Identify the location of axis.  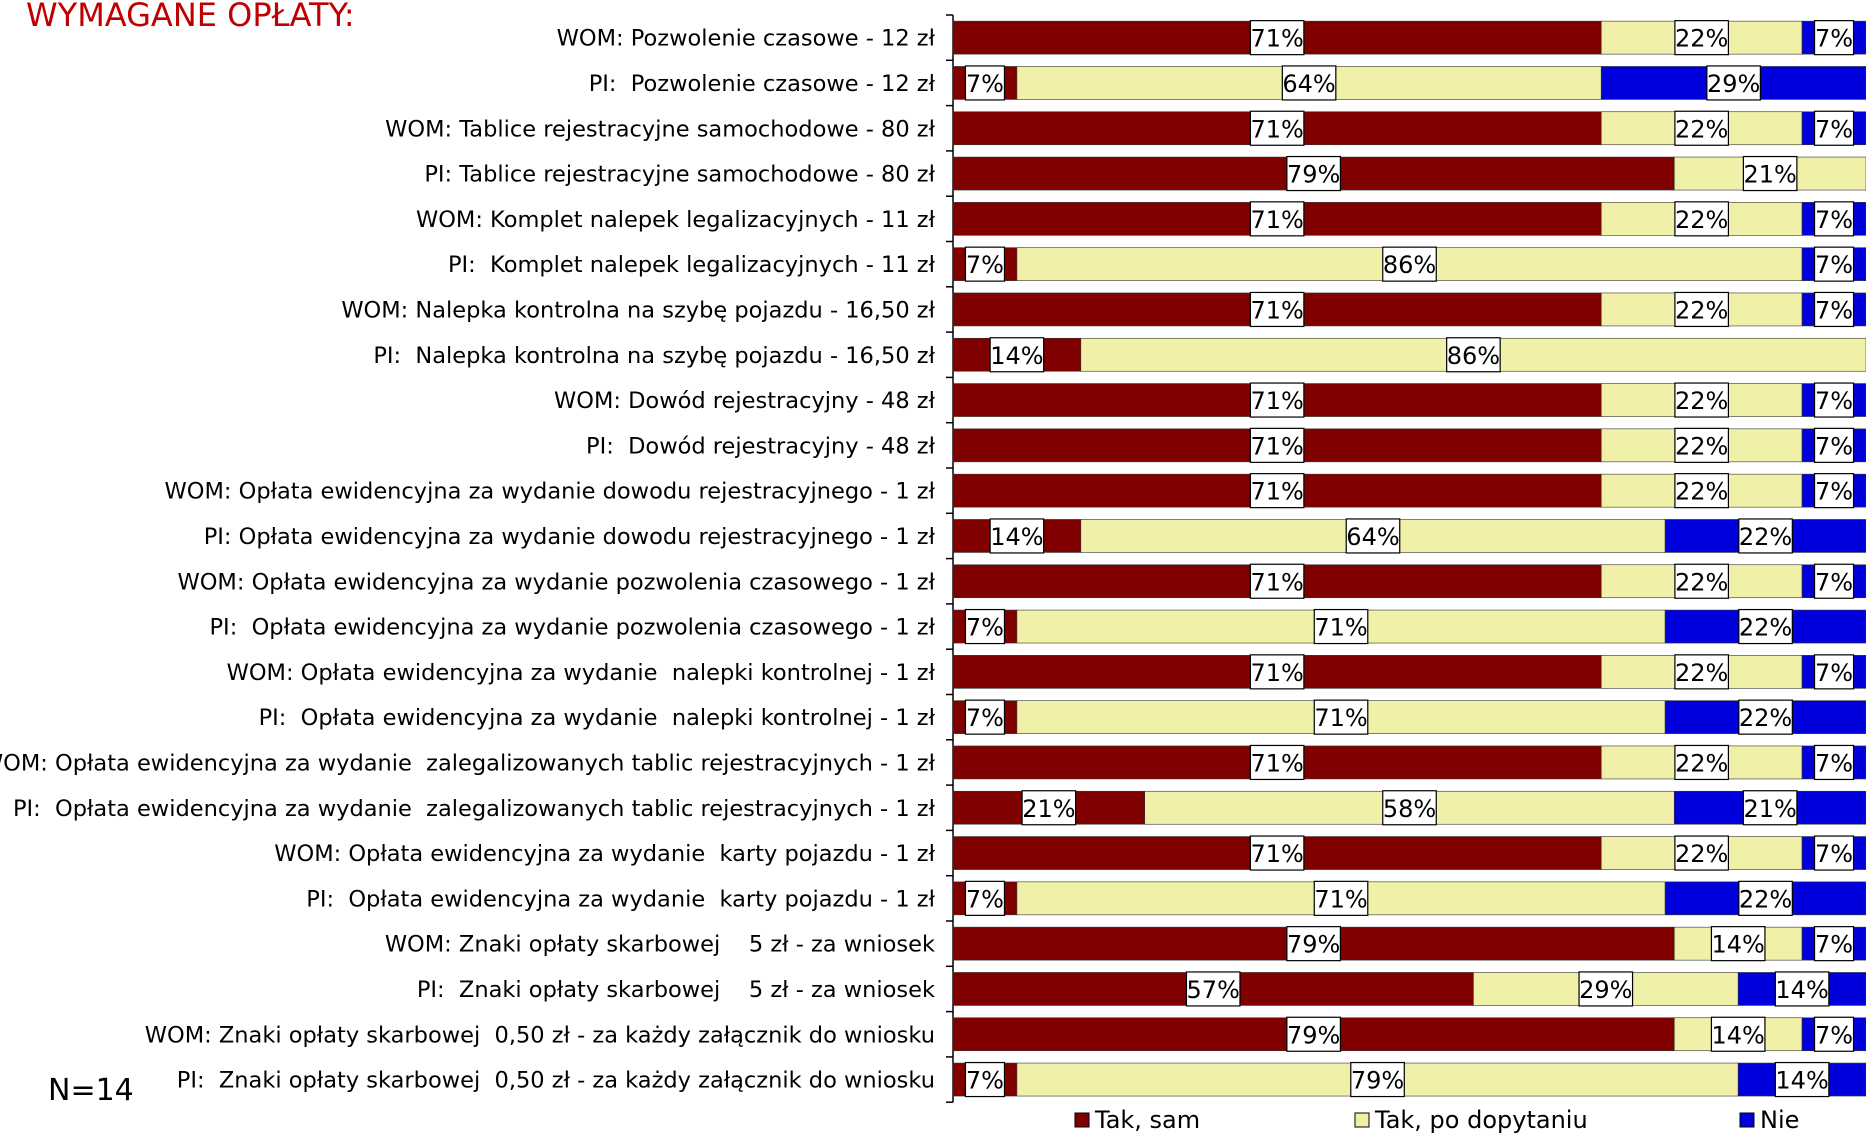
(950, 558).